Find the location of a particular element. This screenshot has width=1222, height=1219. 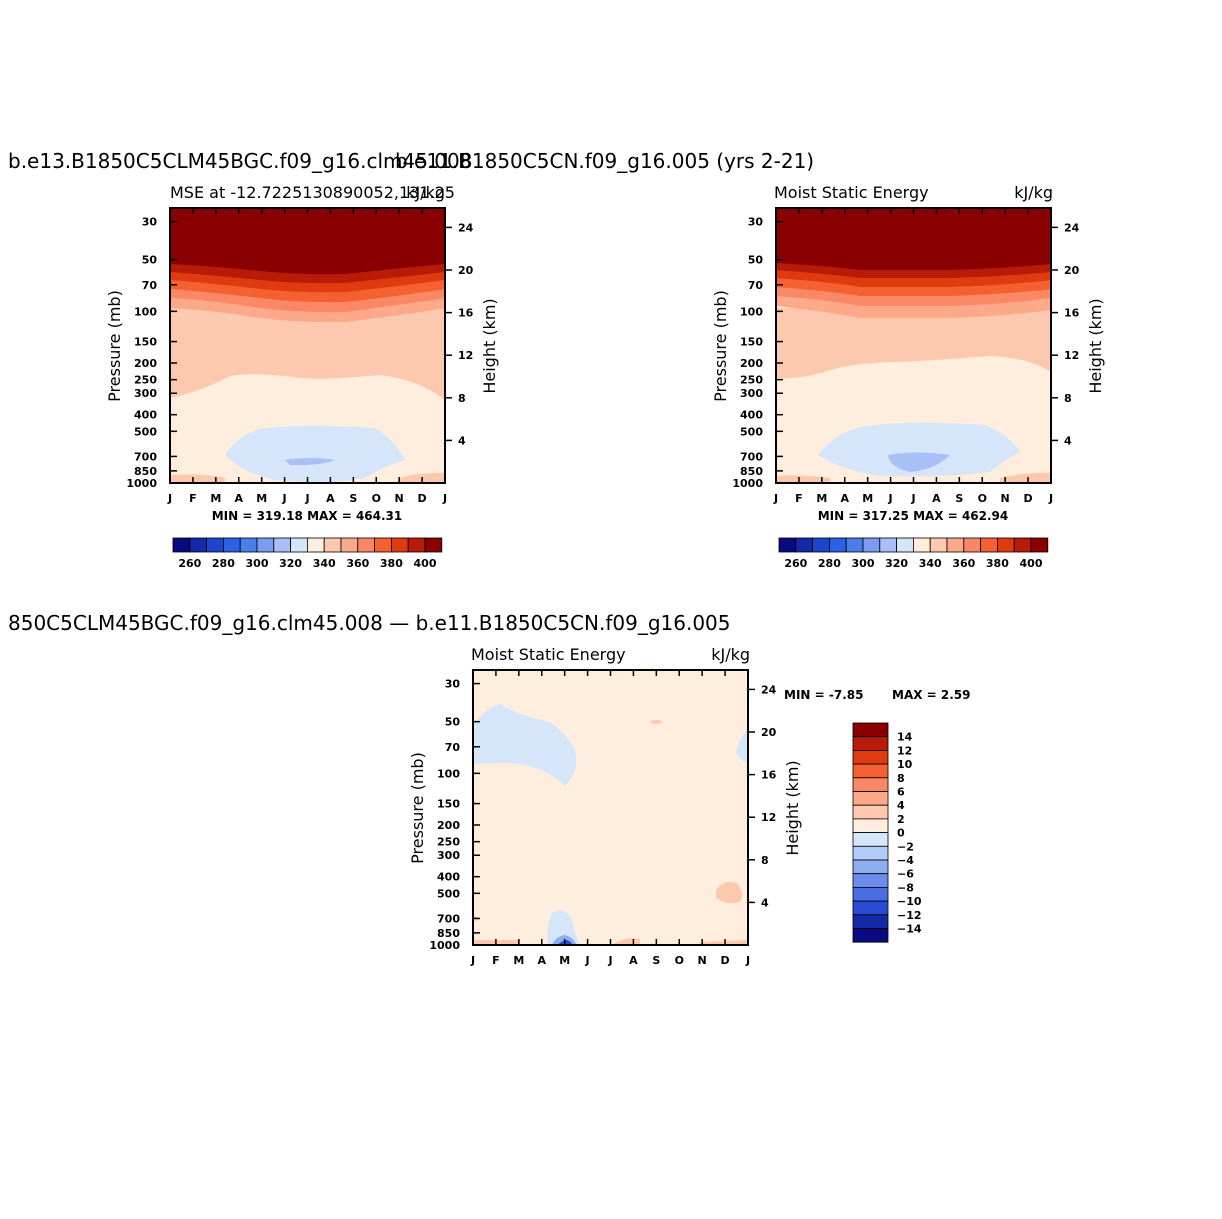

panel-1-units: kJ/kg is located at coordinates (425, 192).